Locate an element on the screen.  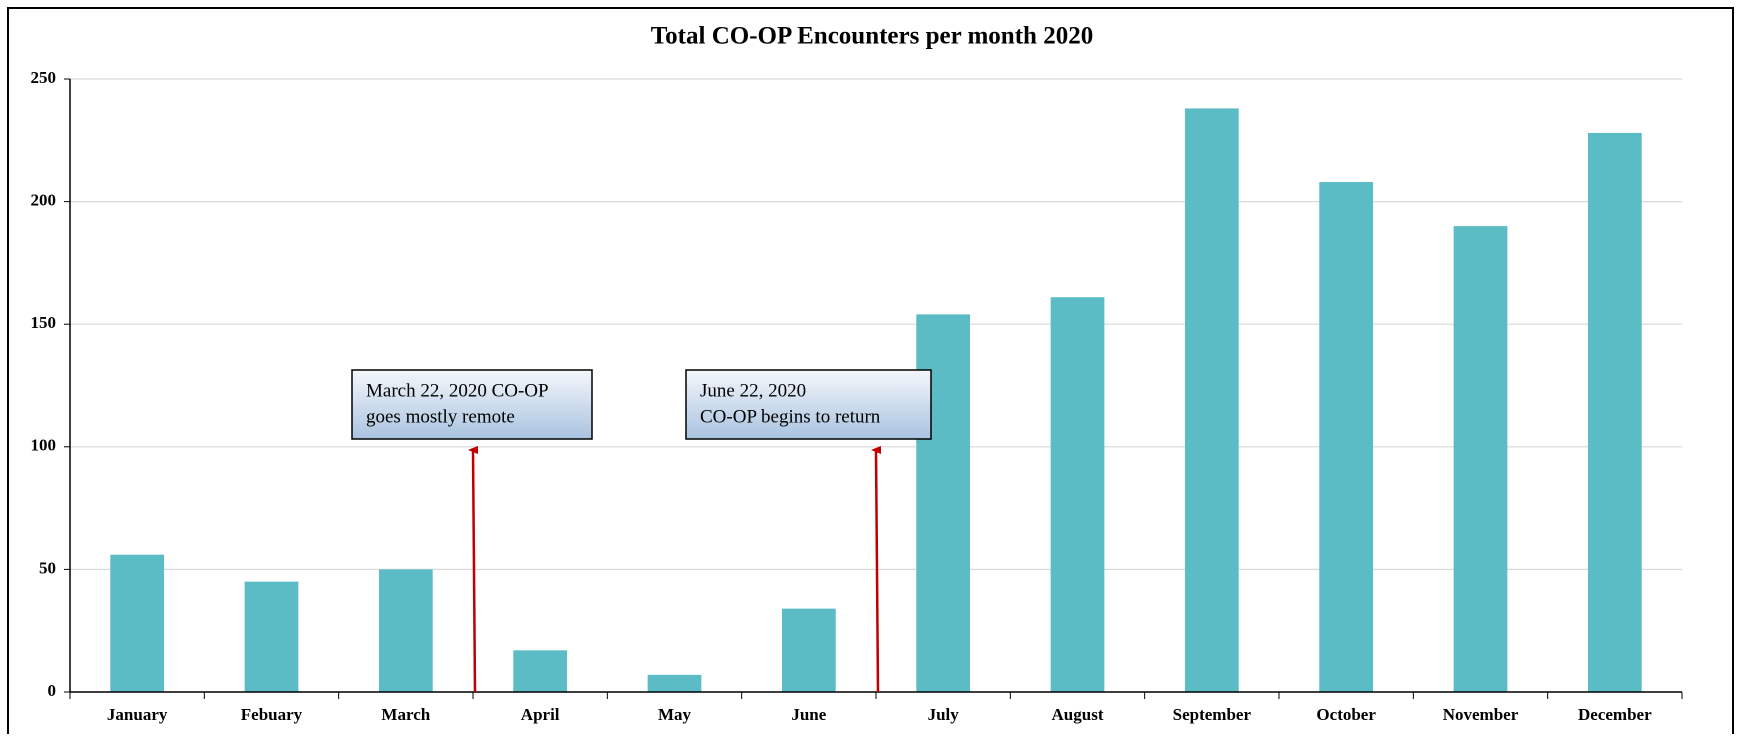
y-tick-label: 100 is located at coordinates (44, 445).